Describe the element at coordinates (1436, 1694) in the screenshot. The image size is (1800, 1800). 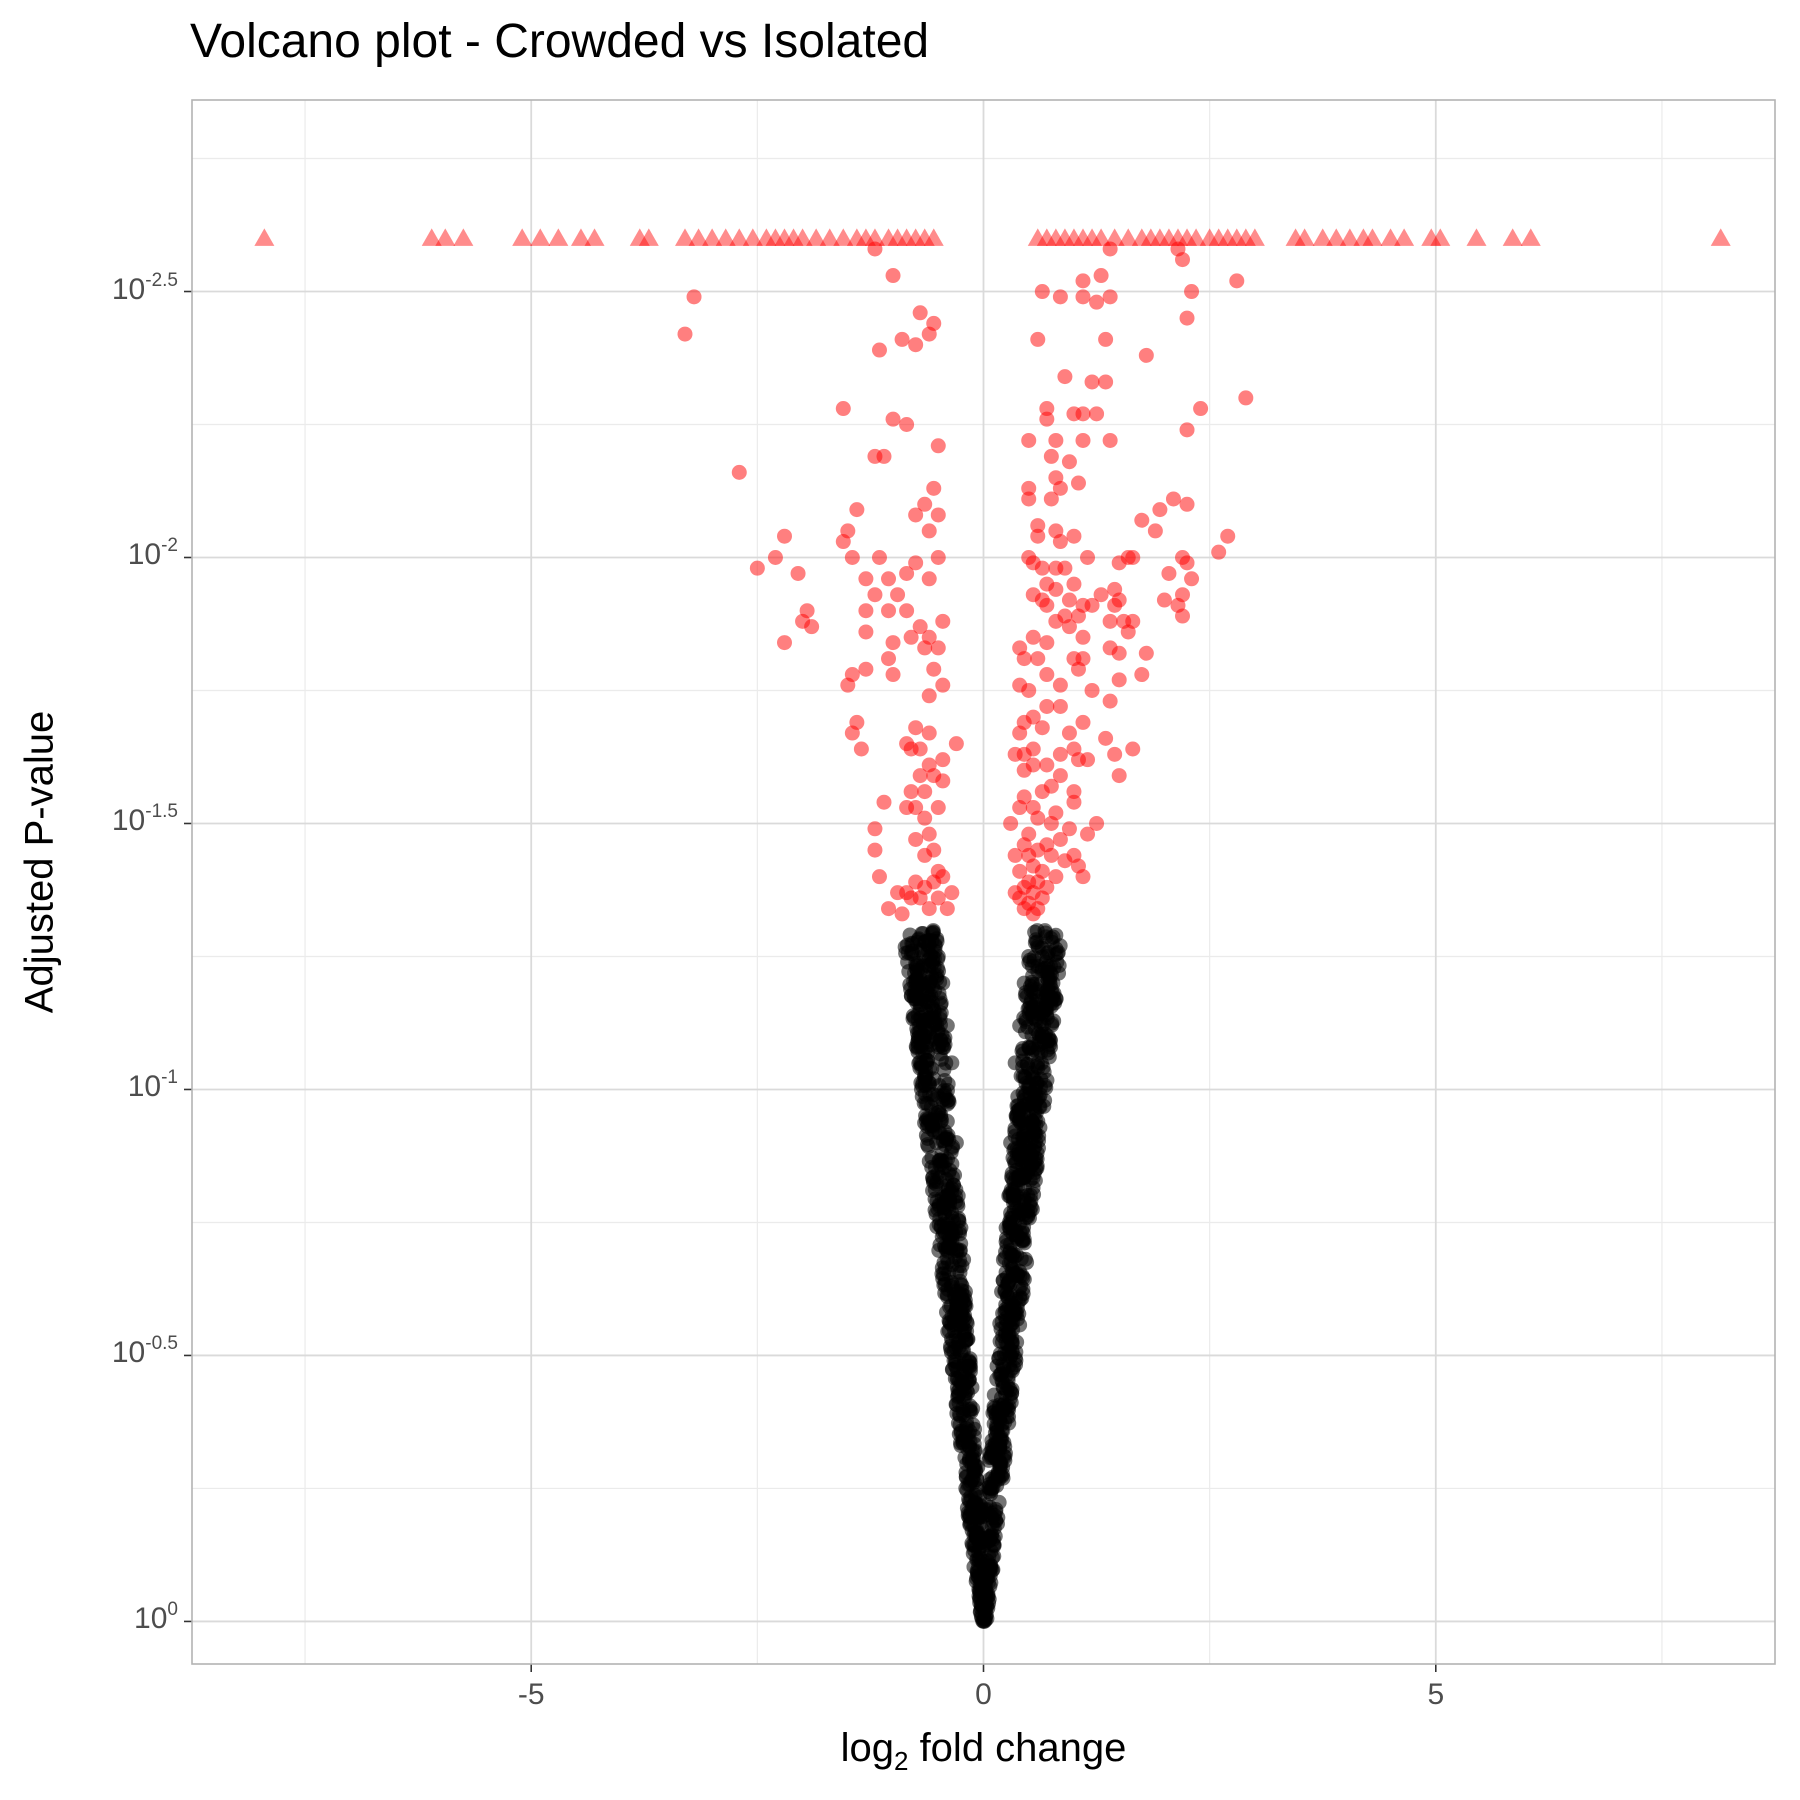
I see `x-tick-label: 5` at that location.